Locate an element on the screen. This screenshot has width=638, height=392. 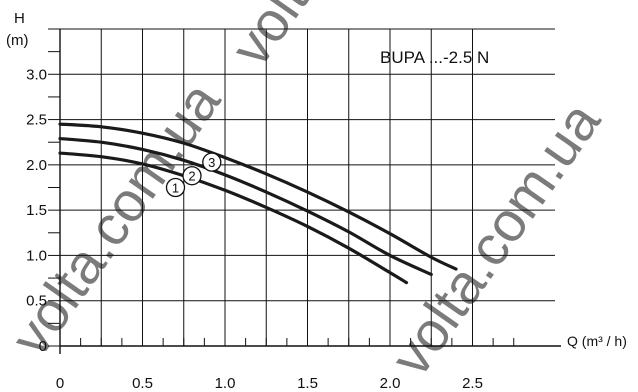
y-tick-label: 0 is located at coordinates (43, 346).